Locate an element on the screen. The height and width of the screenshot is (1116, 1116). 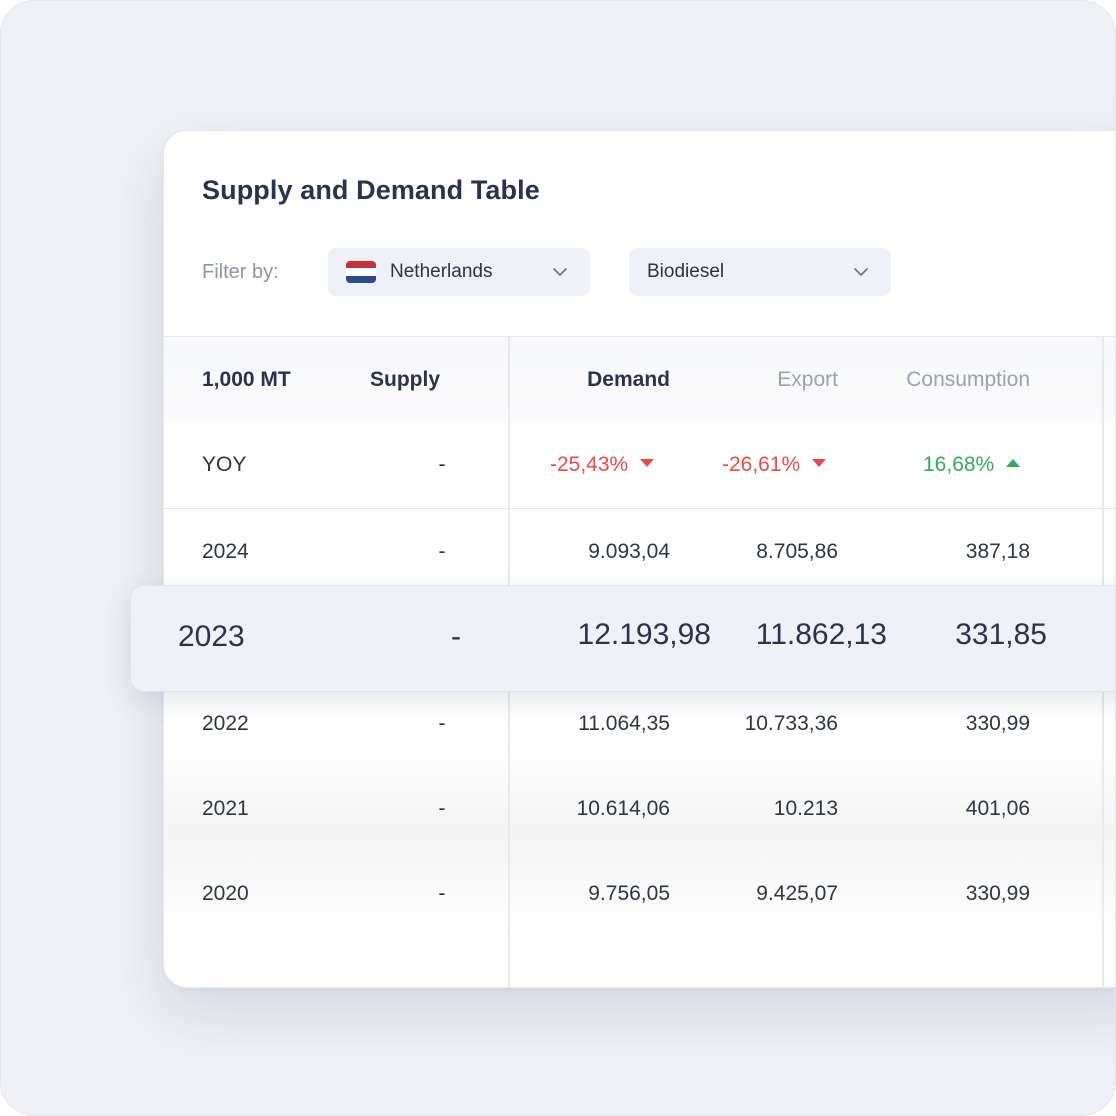
yoy-consumption: 16,68% is located at coordinates (972, 465).